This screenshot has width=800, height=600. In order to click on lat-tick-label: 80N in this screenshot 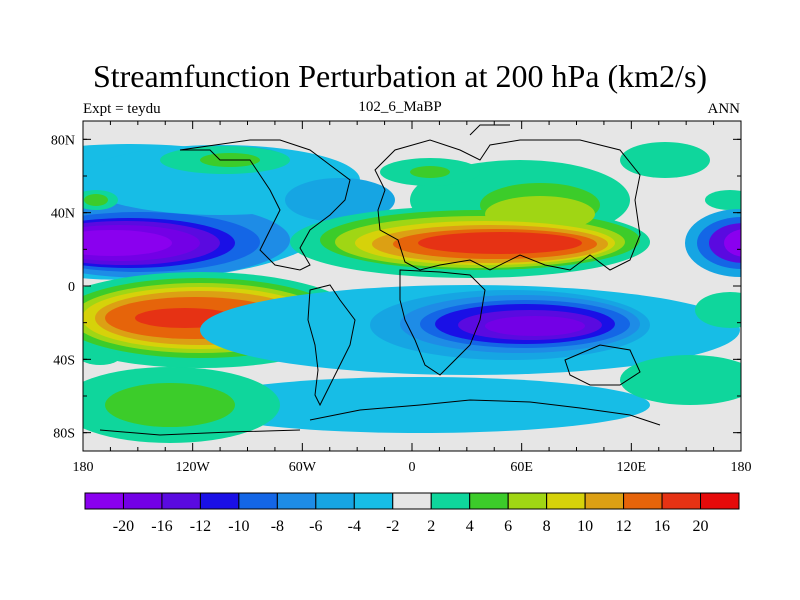, I will do `click(63, 140)`.